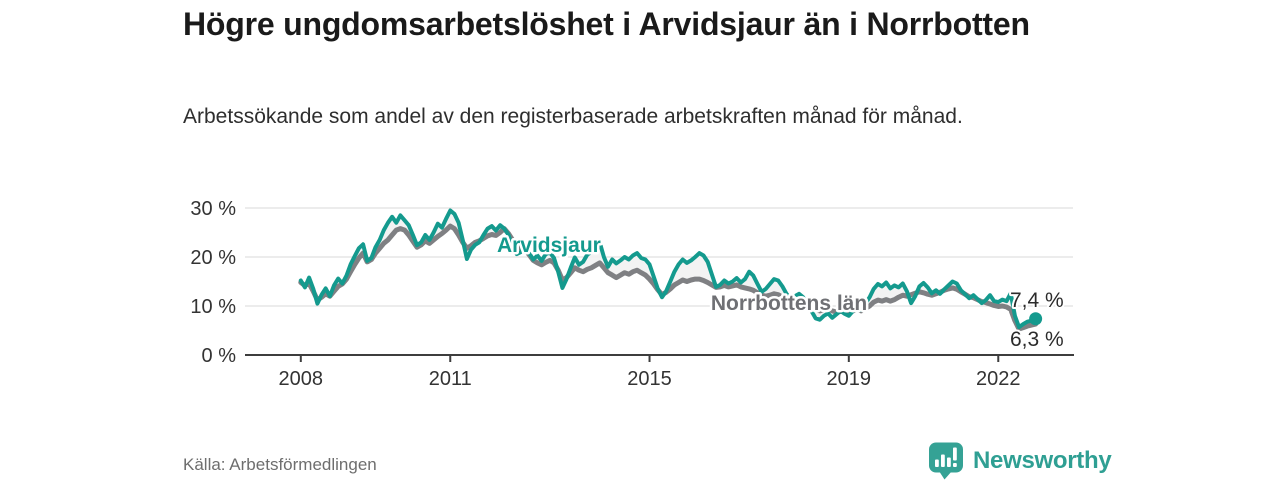 Image resolution: width=1280 pixels, height=480 pixels. I want to click on x-tick-label: 2019, so click(849, 379).